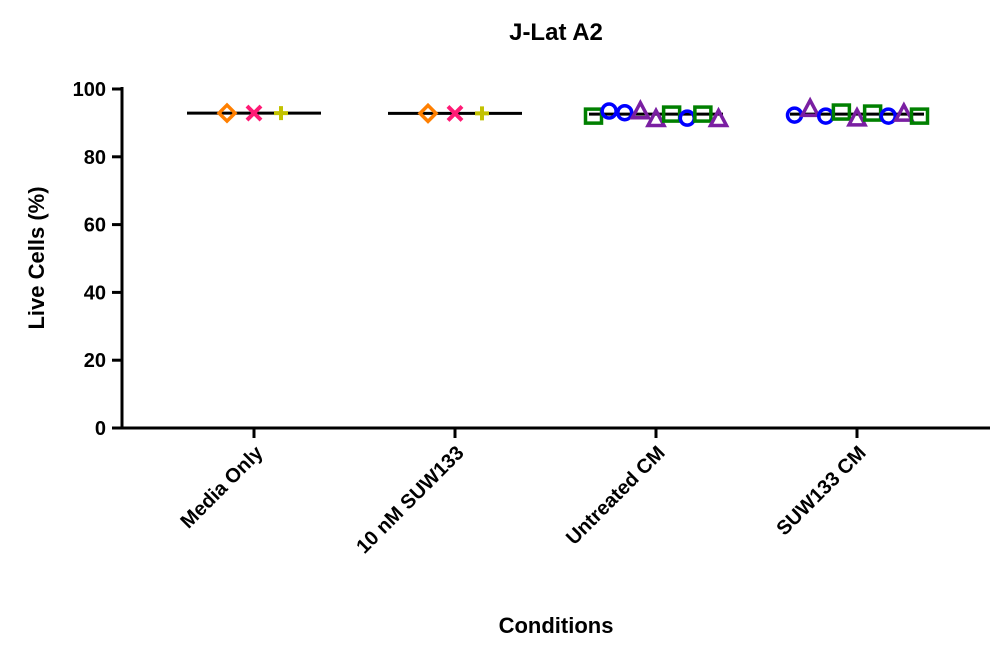  Describe the element at coordinates (821, 491) in the screenshot. I see `x-tick-label: SUW133 CM` at that location.